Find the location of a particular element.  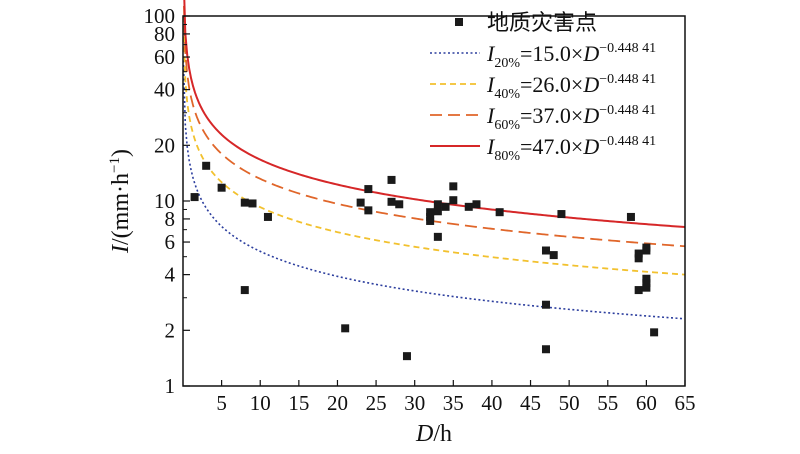

y-axis-unit: /(mm·h is located at coordinates (121, 209).